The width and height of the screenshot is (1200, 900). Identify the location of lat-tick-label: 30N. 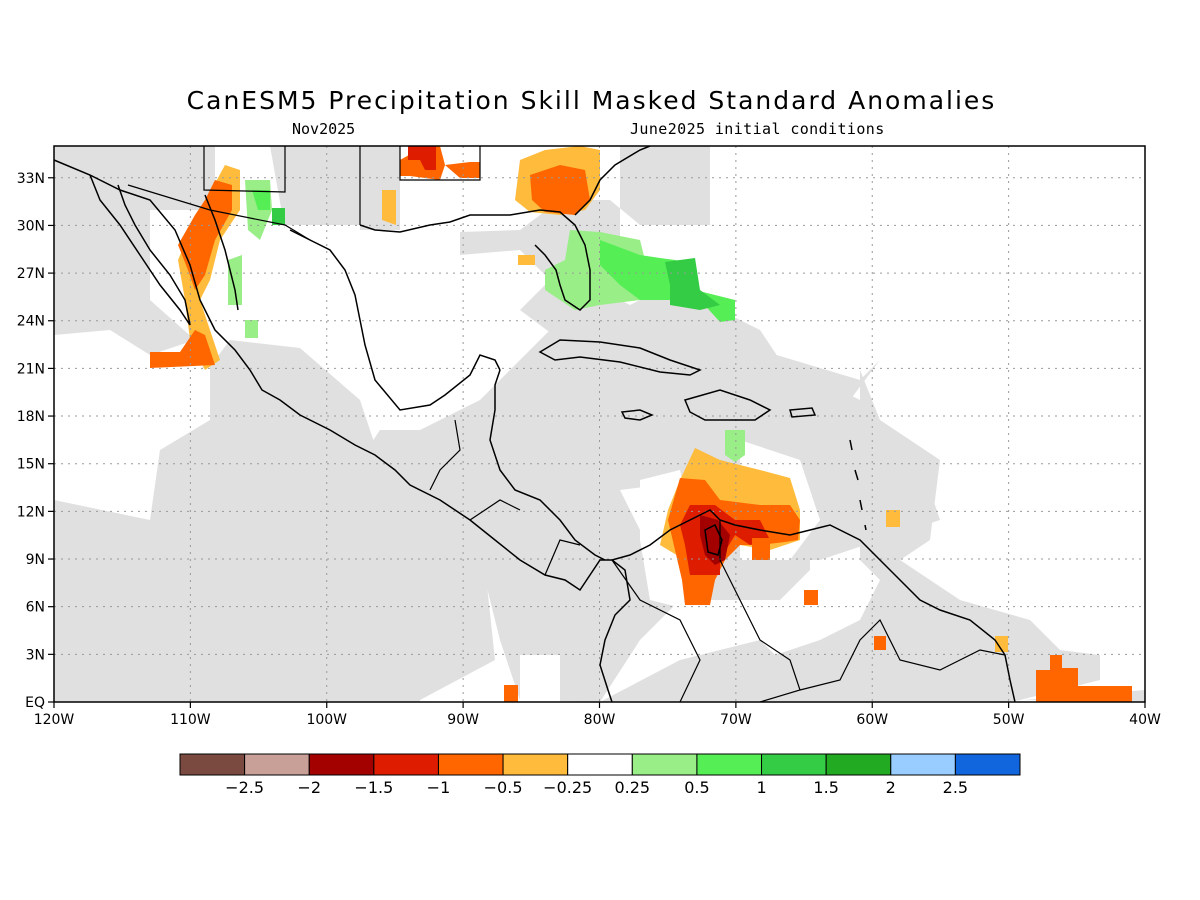
(31, 226).